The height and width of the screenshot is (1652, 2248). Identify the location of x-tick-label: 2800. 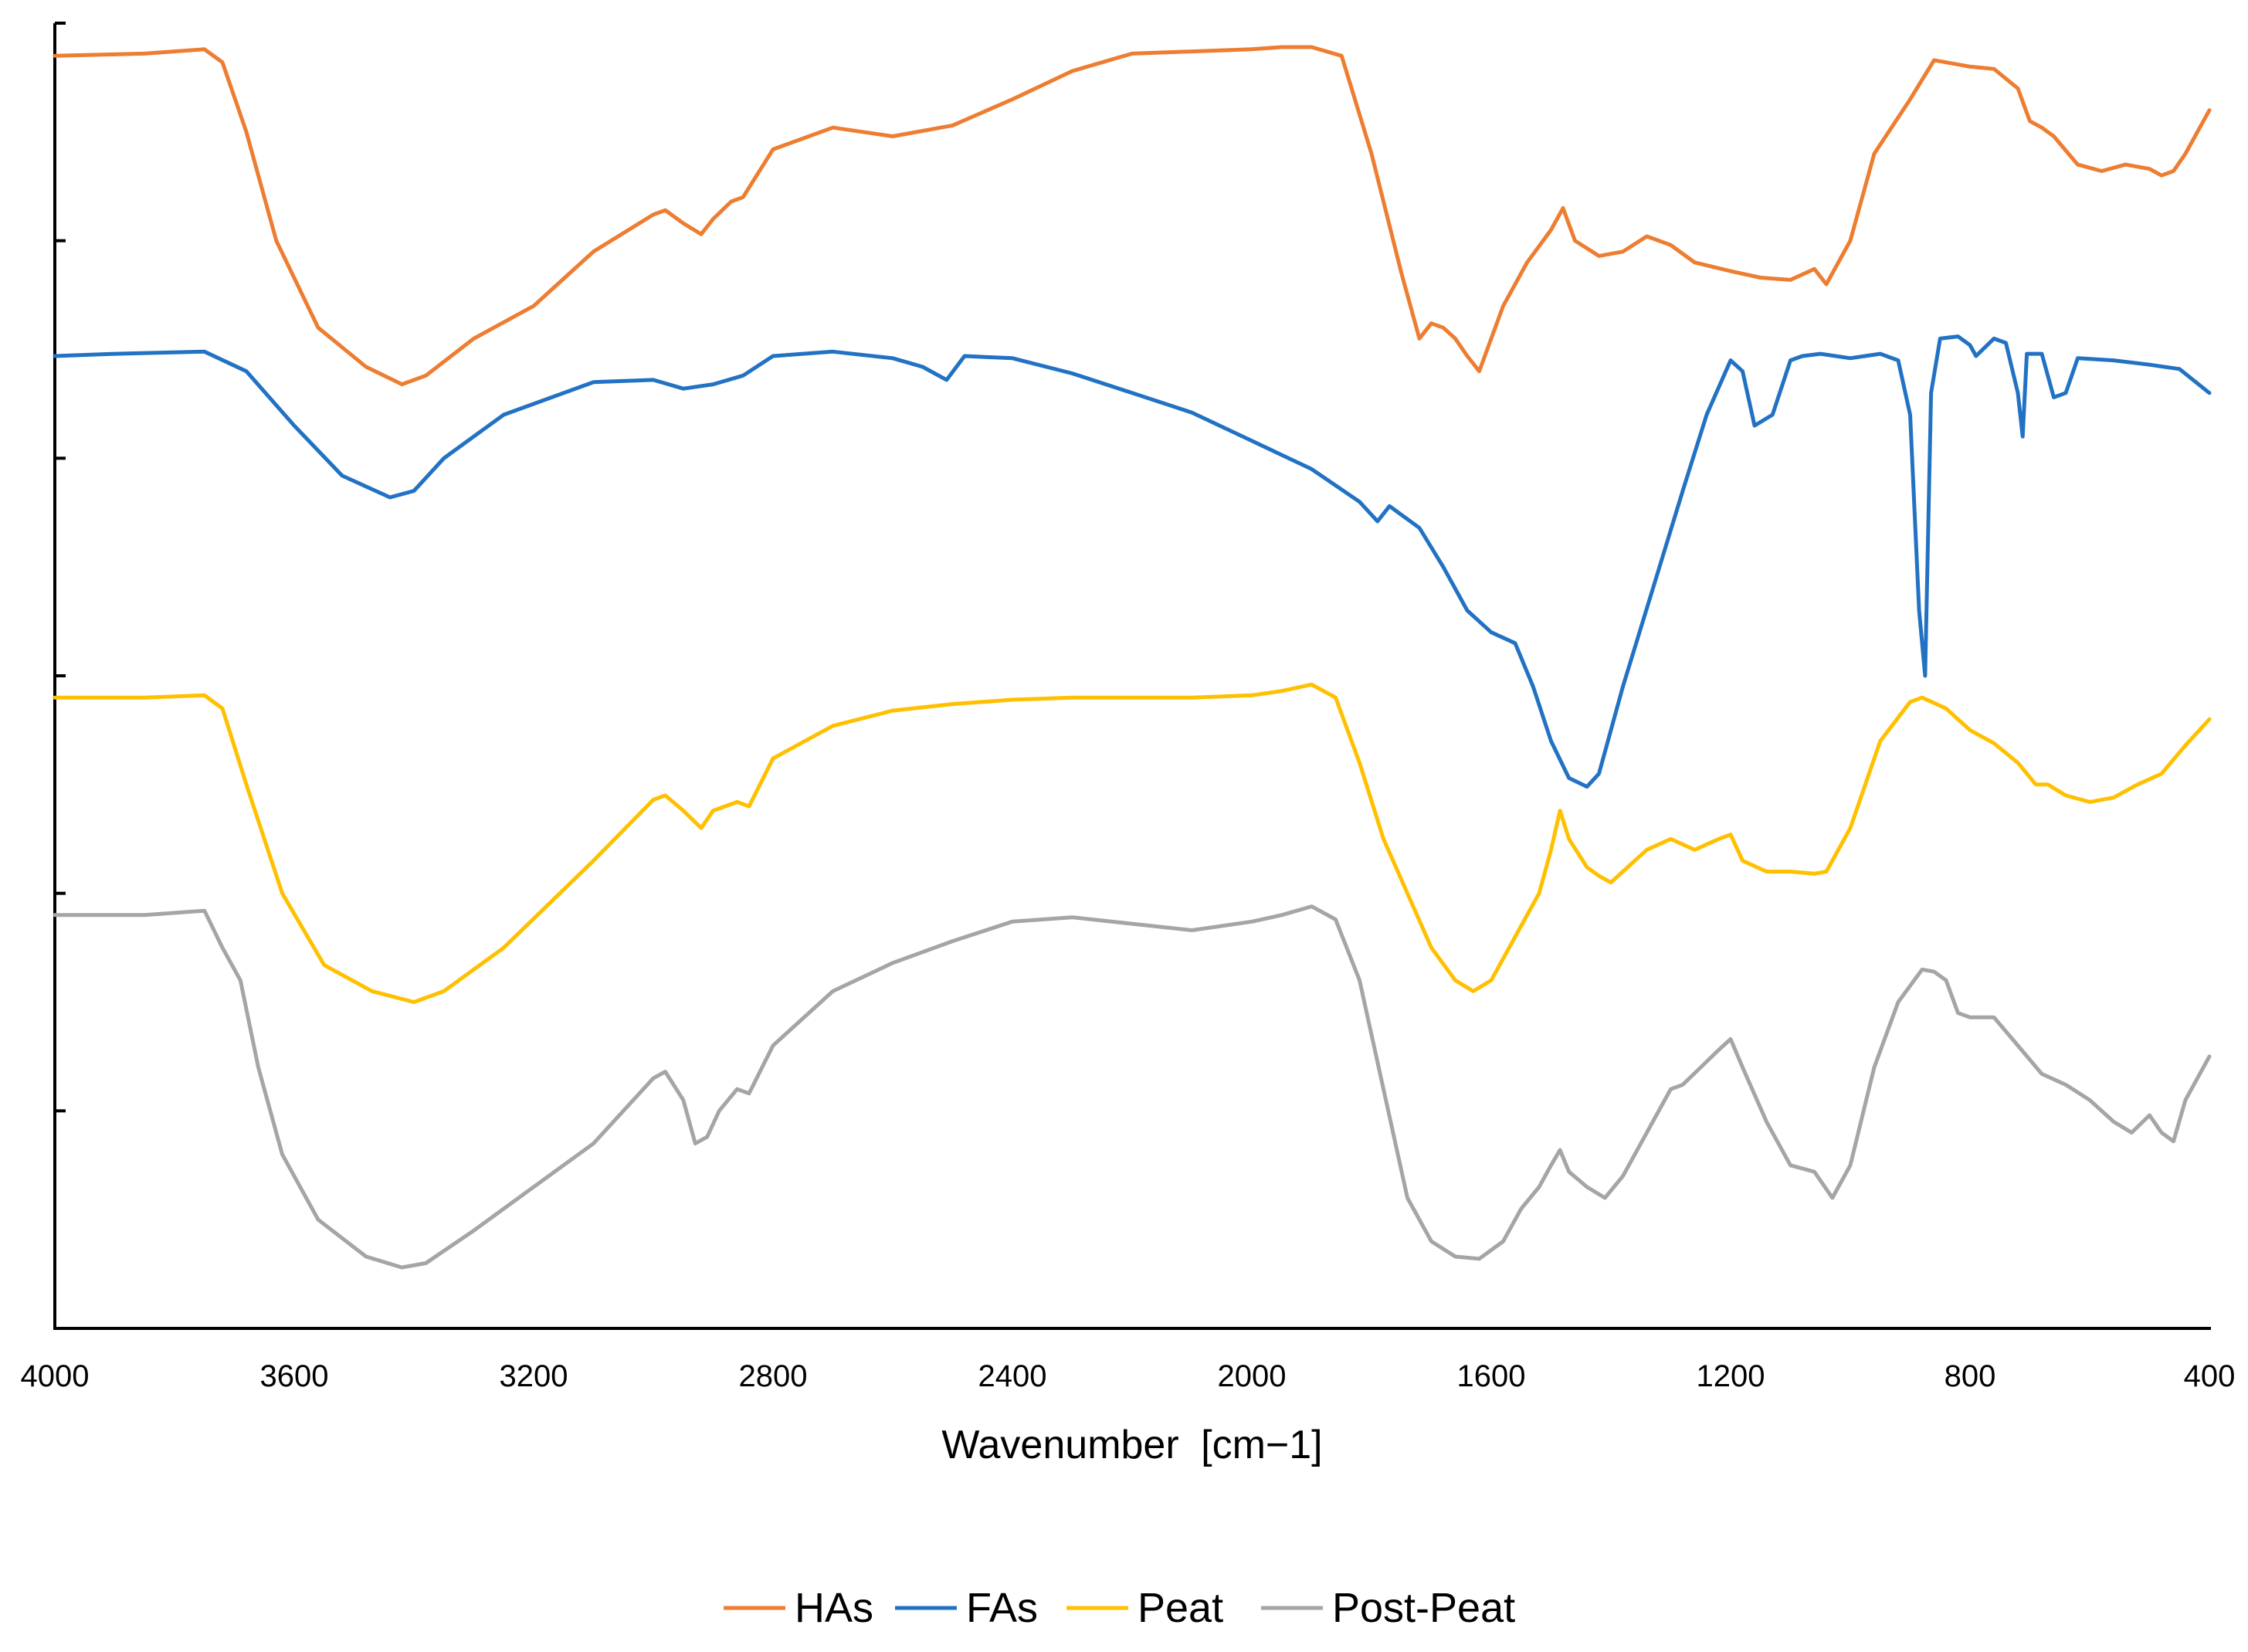
(773, 1376).